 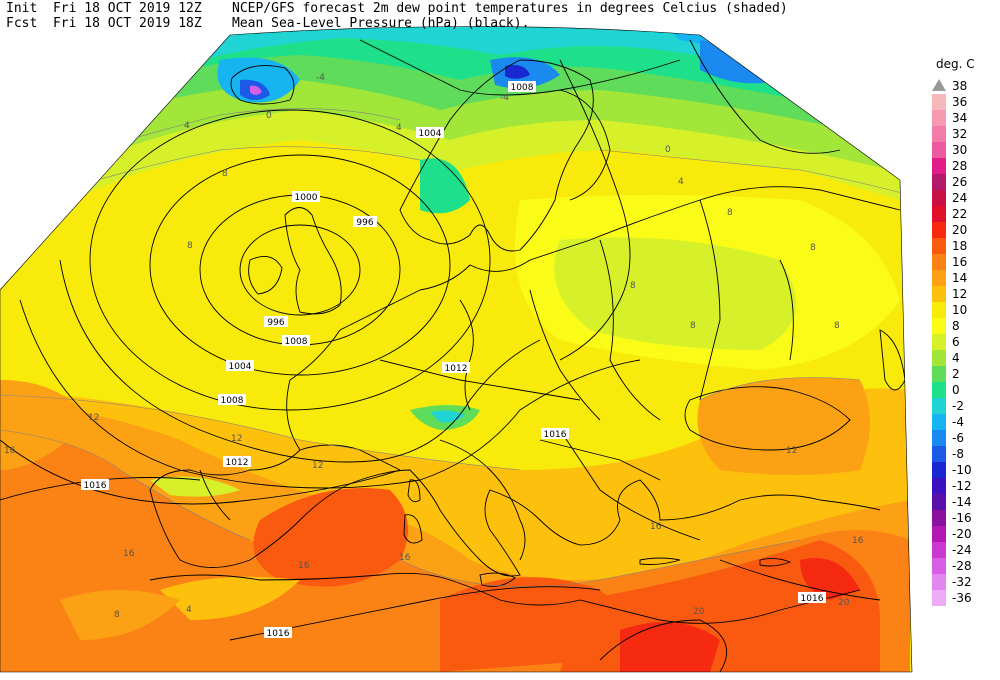 I want to click on temp-label: -4, so click(x=504, y=98).